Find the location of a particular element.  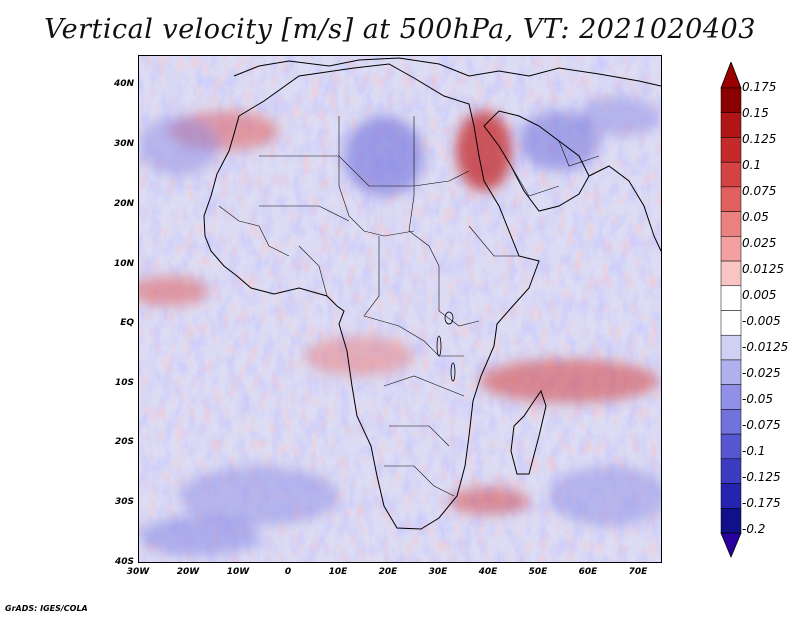

colorbar-label: 0.075 is located at coordinates (759, 191).